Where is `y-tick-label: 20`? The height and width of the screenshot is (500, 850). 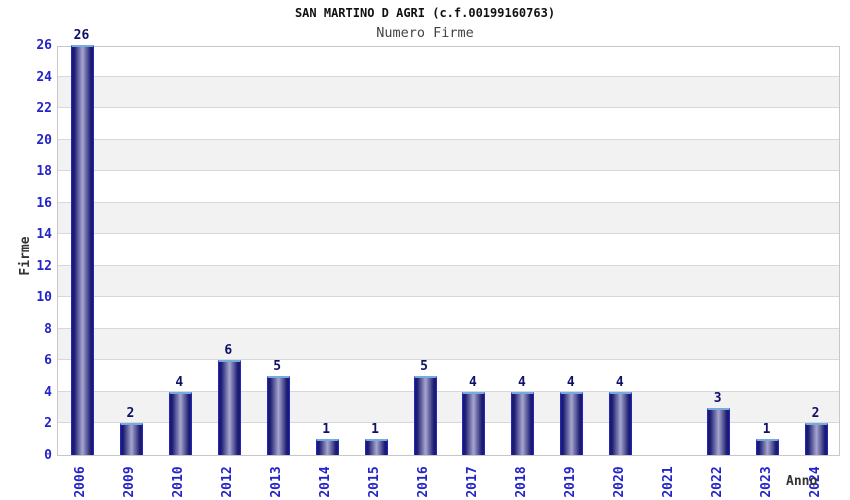 y-tick-label: 20 is located at coordinates (44, 140).